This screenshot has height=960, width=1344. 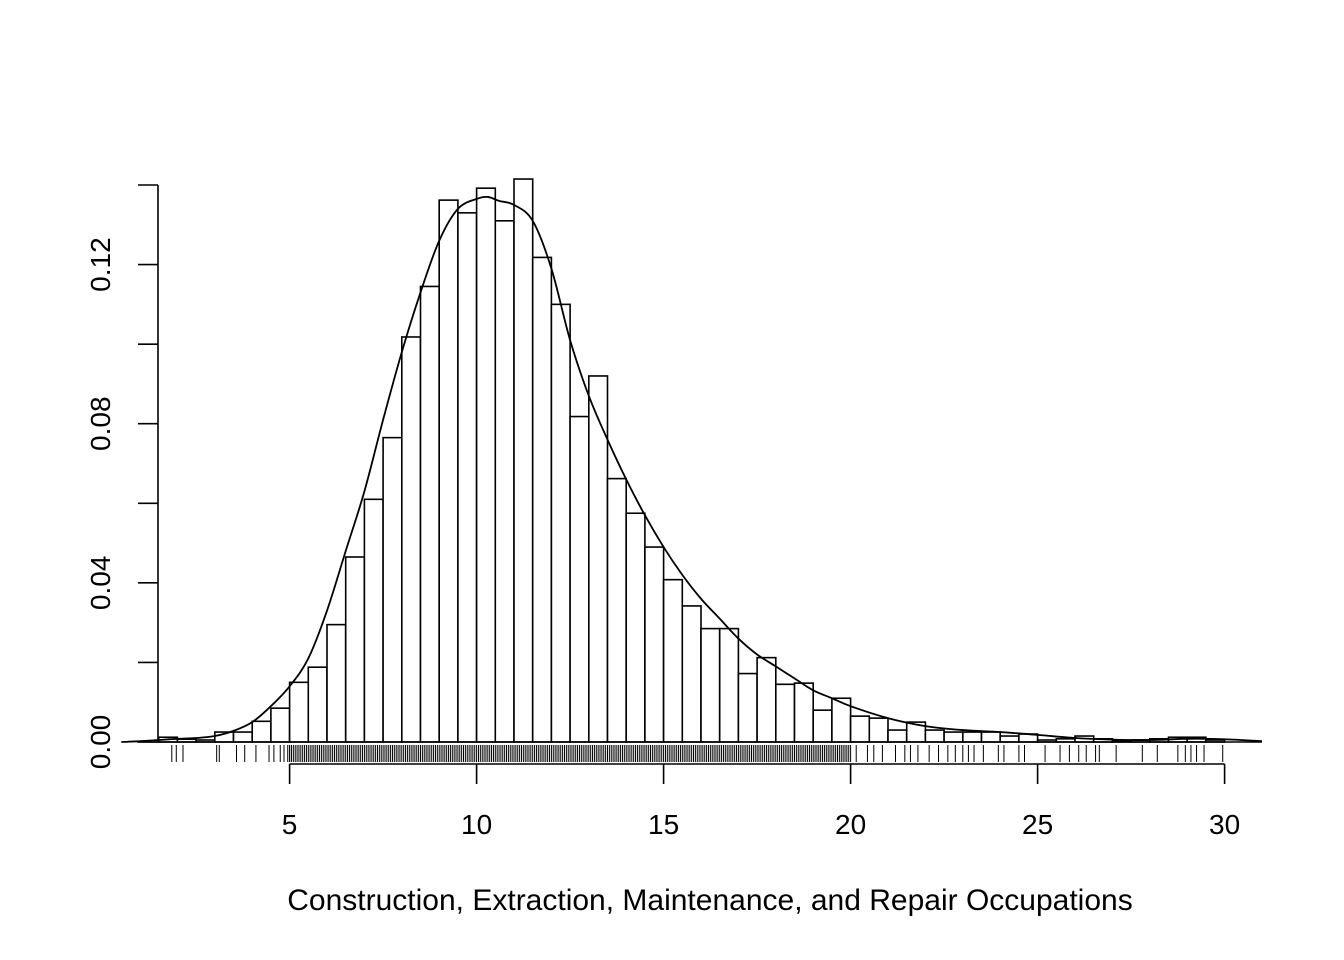 What do you see at coordinates (100, 583) in the screenshot?
I see `y-tick-label: 0.04` at bounding box center [100, 583].